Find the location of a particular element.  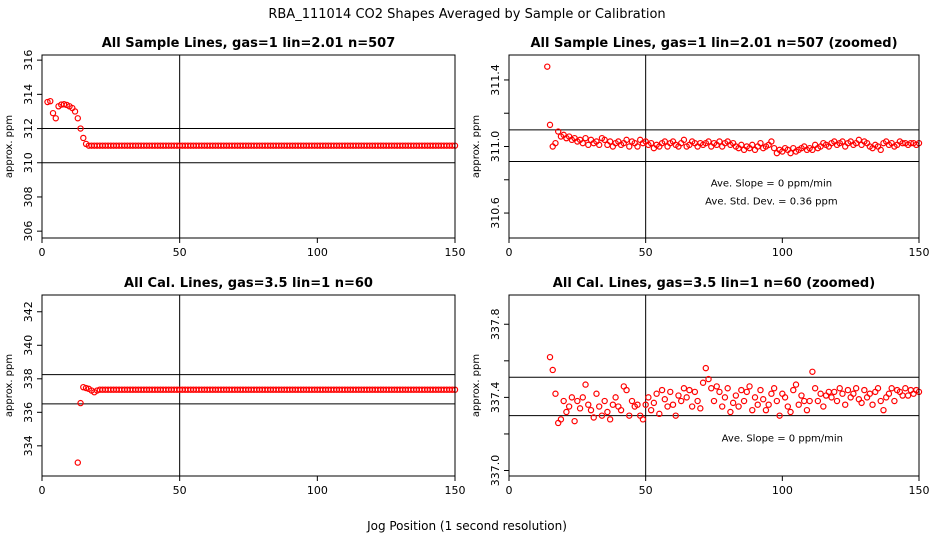

y-tick-label: 310 is located at coordinates (28, 162).